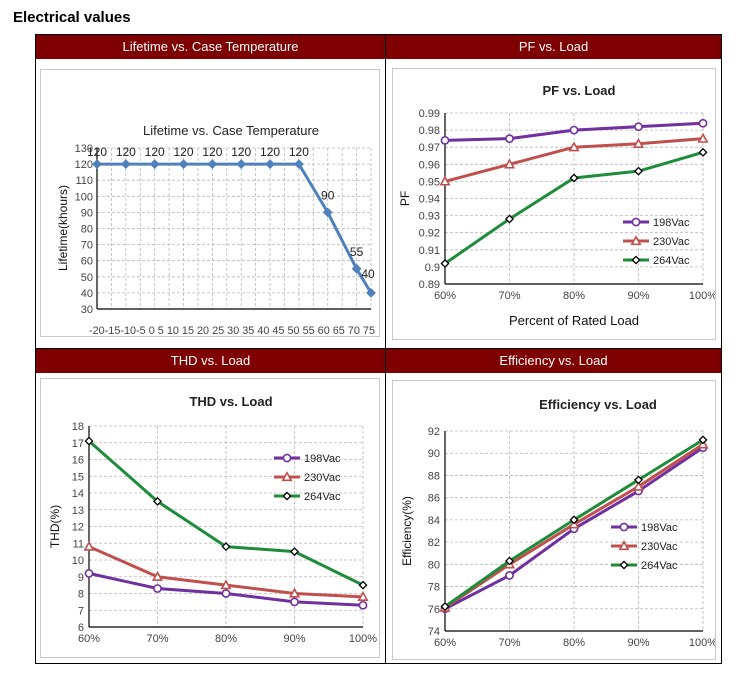 Image resolution: width=743 pixels, height=676 pixels. I want to click on thd-header: THD vs. Load, so click(210, 361).